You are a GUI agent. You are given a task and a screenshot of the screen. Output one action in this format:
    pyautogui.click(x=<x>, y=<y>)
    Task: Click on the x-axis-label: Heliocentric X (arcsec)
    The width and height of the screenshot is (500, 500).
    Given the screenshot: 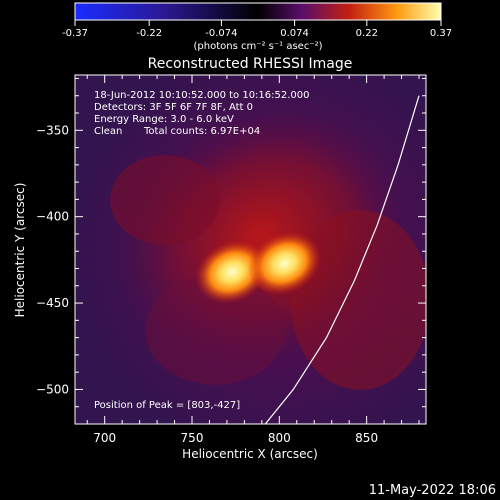 What is the action you would take?
    pyautogui.click(x=250, y=454)
    